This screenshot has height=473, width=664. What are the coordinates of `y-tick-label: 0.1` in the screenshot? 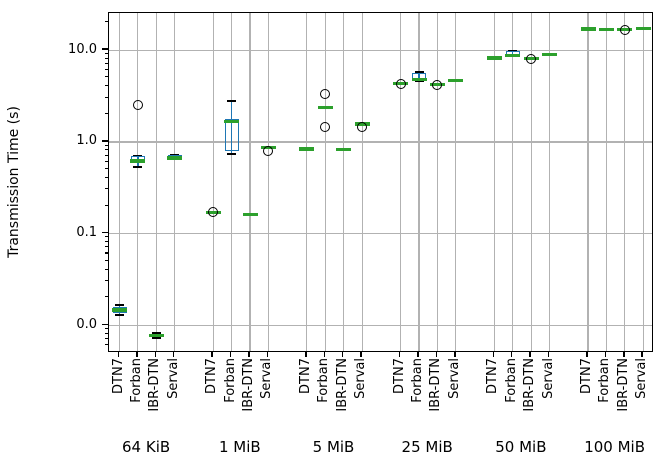 It's located at (86, 233).